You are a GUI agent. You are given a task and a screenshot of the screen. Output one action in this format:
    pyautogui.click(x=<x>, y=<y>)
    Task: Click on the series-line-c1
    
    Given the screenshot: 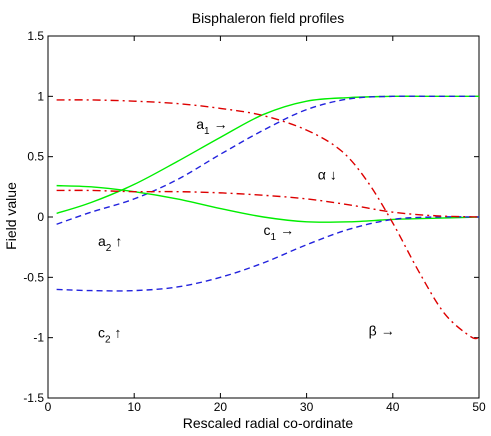 What is the action you would take?
    pyautogui.click(x=268, y=203)
    